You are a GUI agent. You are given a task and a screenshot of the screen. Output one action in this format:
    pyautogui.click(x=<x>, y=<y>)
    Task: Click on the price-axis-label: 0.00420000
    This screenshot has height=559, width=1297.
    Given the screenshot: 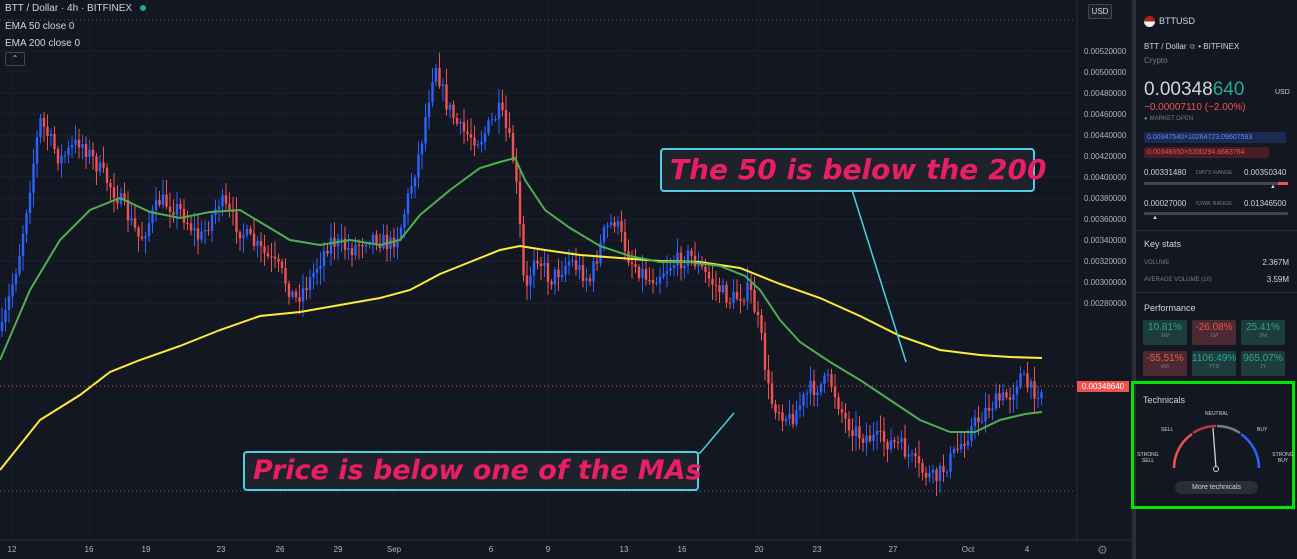 What is the action you would take?
    pyautogui.click(x=1105, y=156)
    